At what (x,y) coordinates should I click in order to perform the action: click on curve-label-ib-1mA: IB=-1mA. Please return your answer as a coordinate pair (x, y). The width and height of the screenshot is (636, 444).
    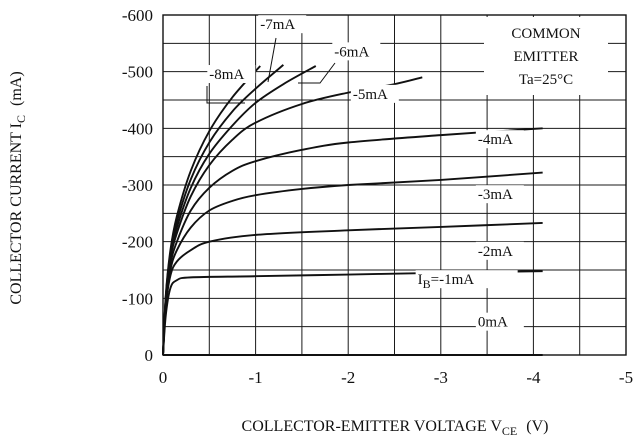
    Looking at the image, I should click on (466, 280).